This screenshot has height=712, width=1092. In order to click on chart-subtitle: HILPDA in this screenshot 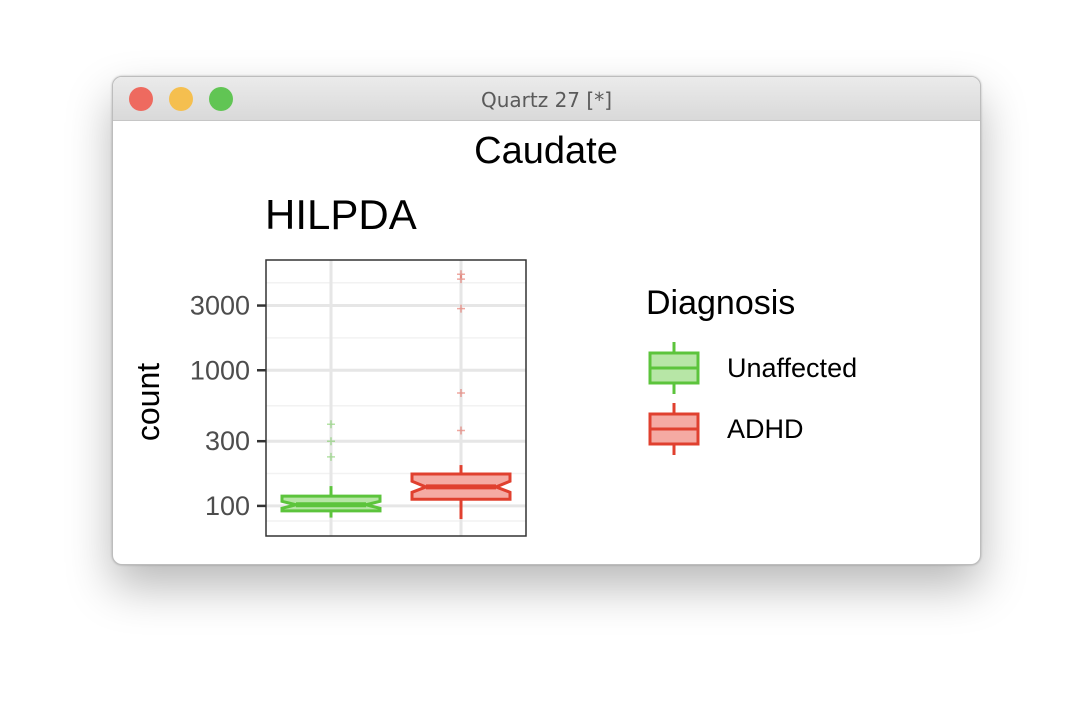, I will do `click(341, 214)`.